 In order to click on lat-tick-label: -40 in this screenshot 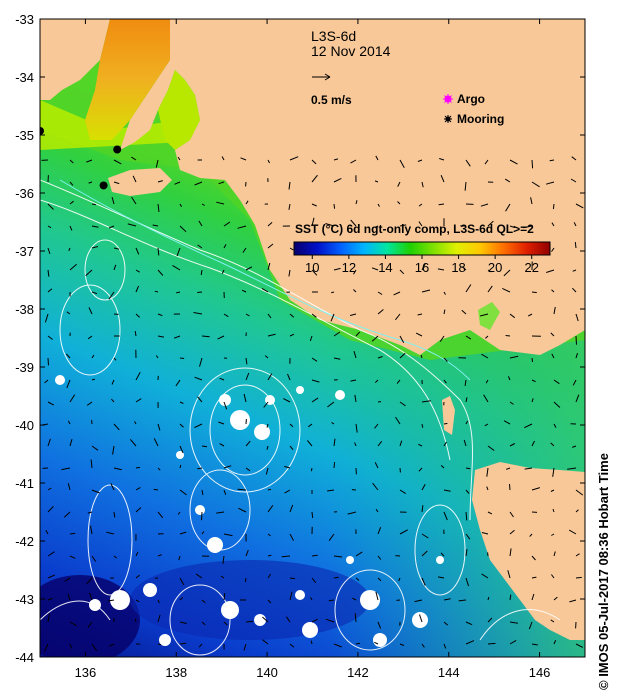, I will do `click(24, 425)`.